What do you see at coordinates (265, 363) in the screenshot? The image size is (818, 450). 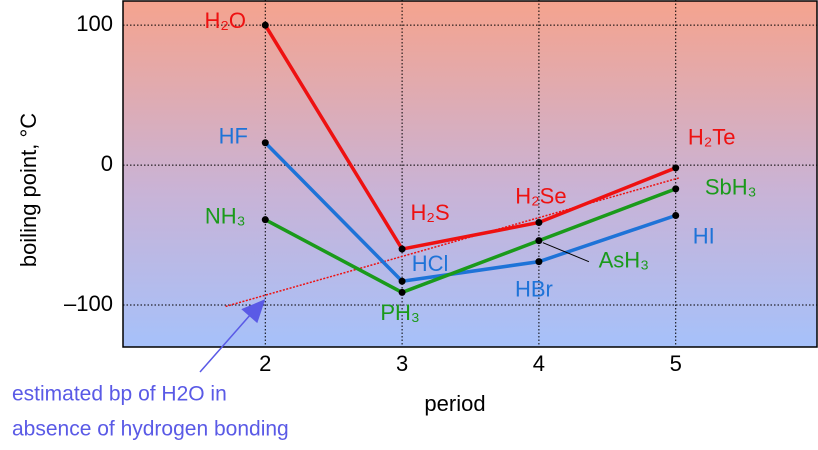 I see `x-tick-label: 2` at bounding box center [265, 363].